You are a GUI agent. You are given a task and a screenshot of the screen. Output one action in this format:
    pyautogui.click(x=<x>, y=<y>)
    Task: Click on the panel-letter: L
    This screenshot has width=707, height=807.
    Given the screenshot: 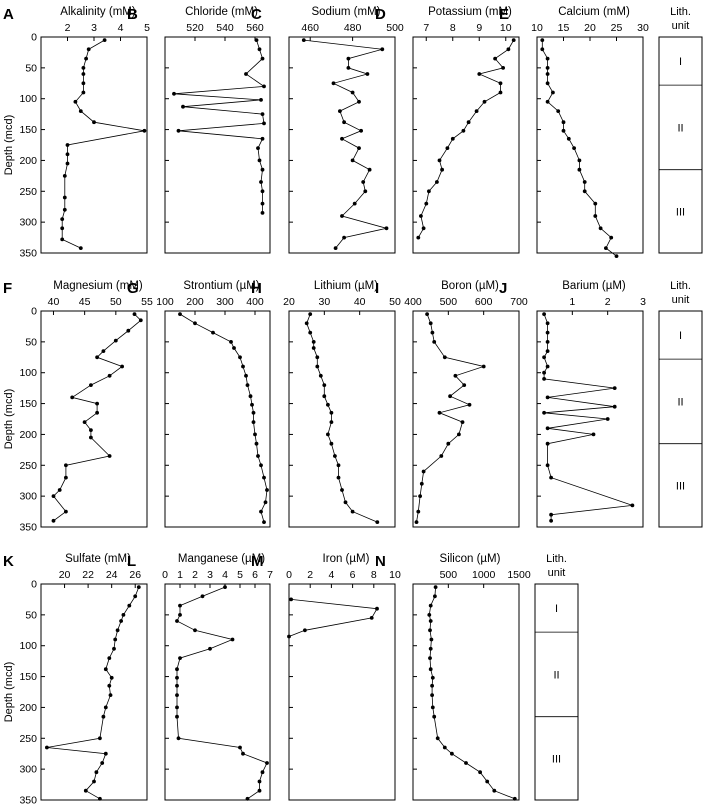 What is the action you would take?
    pyautogui.click(x=131, y=561)
    